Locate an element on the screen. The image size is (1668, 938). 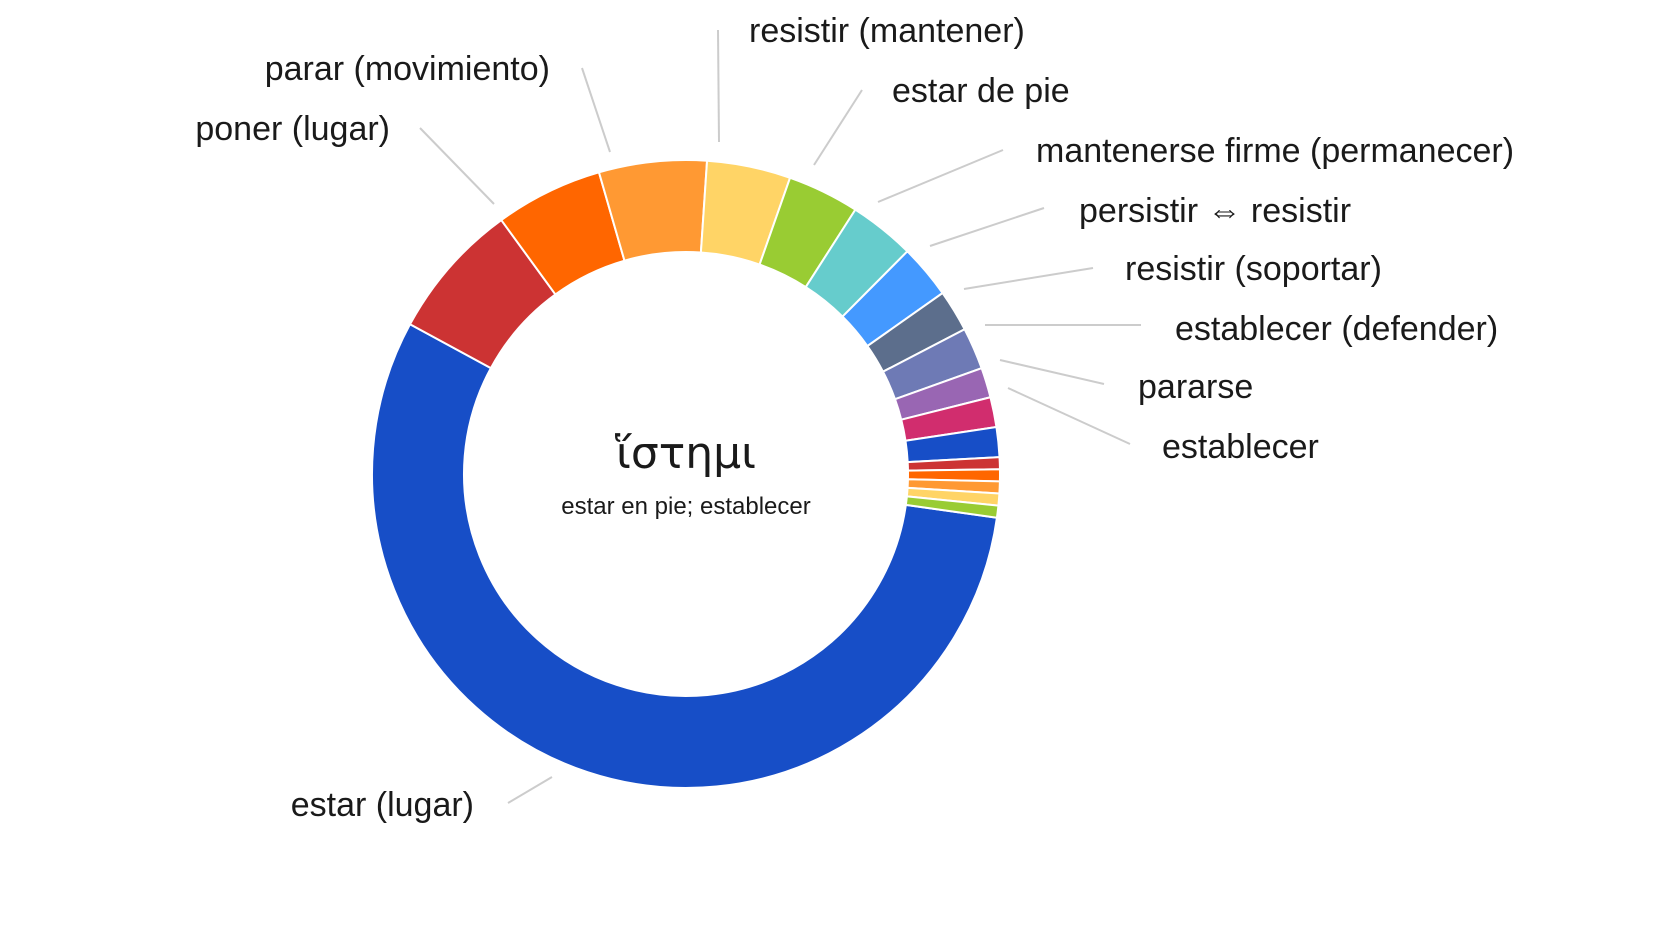
center-word: ἵστημι is located at coordinates (685, 453).